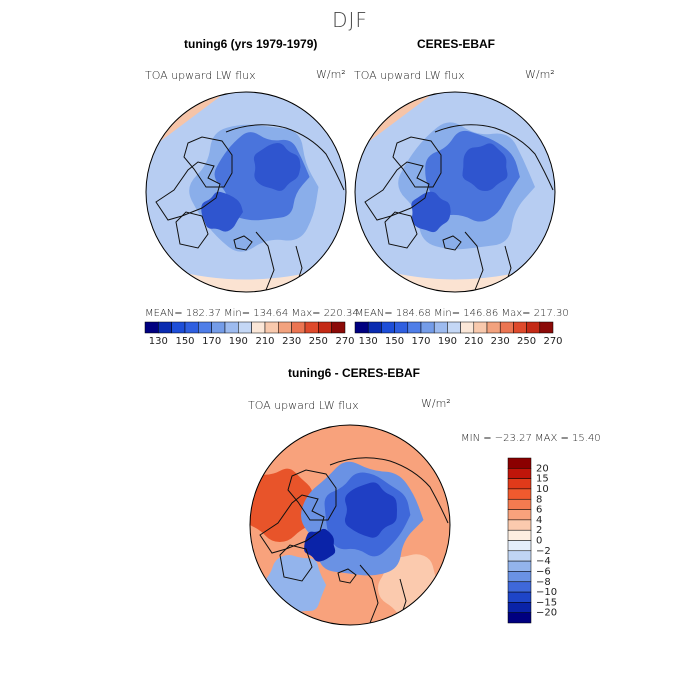 This screenshot has height=700, width=700. I want to click on panel2-map, so click(455, 192).